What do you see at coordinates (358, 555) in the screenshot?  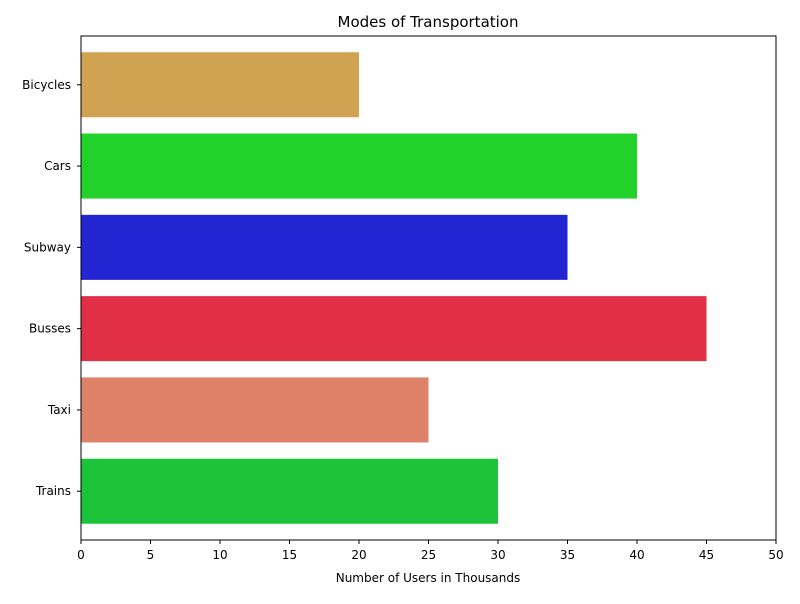 I see `x-tick-label: 20` at bounding box center [358, 555].